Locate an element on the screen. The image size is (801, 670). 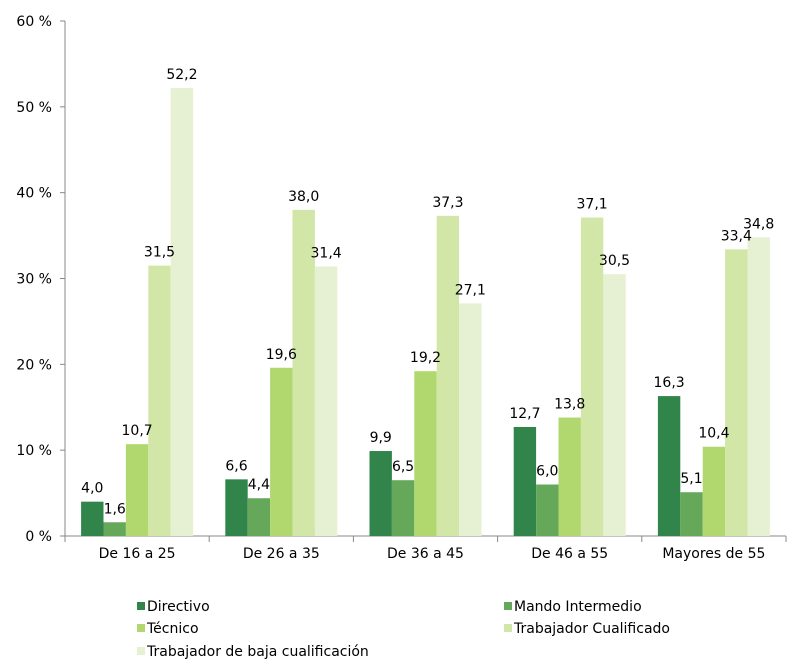
data-label: 37,3 is located at coordinates (447, 203).